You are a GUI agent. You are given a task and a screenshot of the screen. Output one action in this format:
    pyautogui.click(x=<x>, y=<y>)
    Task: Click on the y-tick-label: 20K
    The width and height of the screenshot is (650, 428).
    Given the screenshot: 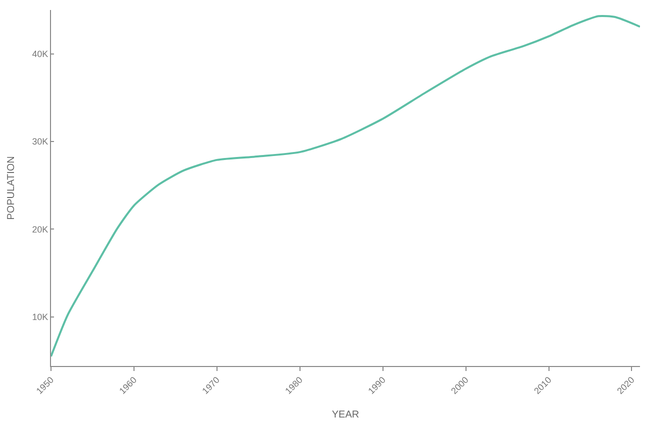 What is the action you would take?
    pyautogui.click(x=40, y=229)
    